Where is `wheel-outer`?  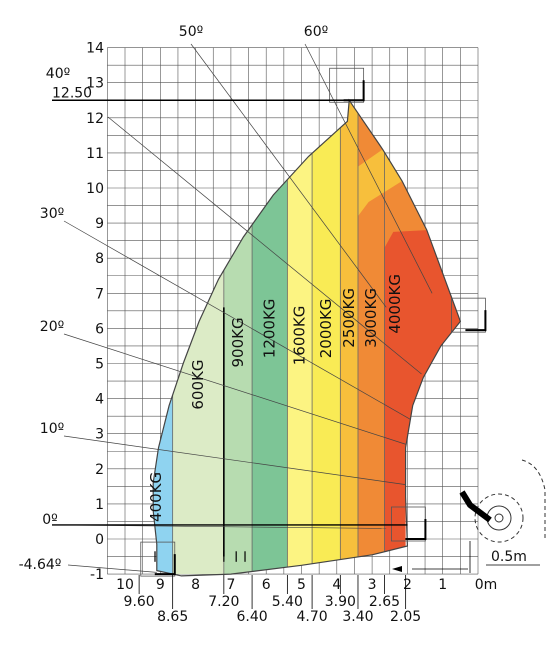
wheel-outer is located at coordinates (499, 518).